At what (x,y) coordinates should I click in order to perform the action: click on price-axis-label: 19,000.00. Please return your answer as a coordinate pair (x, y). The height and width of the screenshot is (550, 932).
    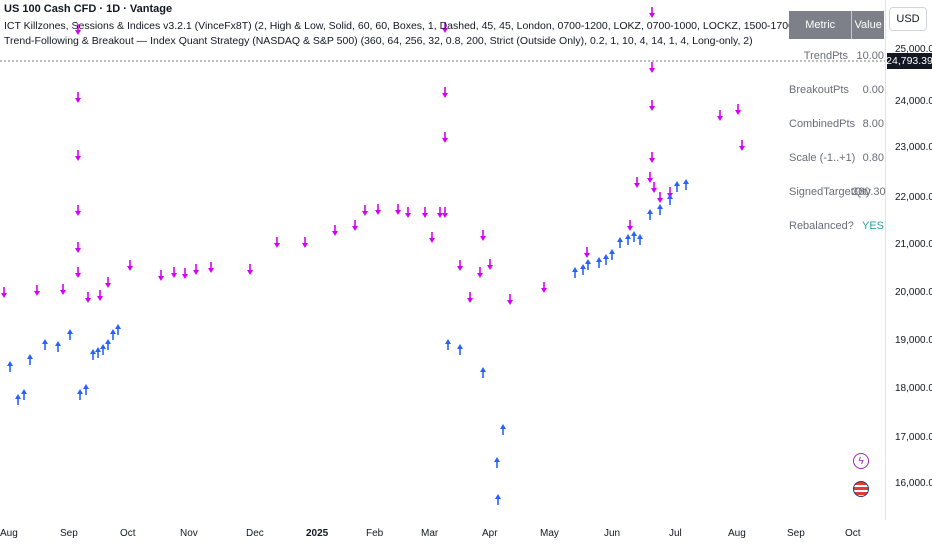
    Looking at the image, I should click on (913, 340).